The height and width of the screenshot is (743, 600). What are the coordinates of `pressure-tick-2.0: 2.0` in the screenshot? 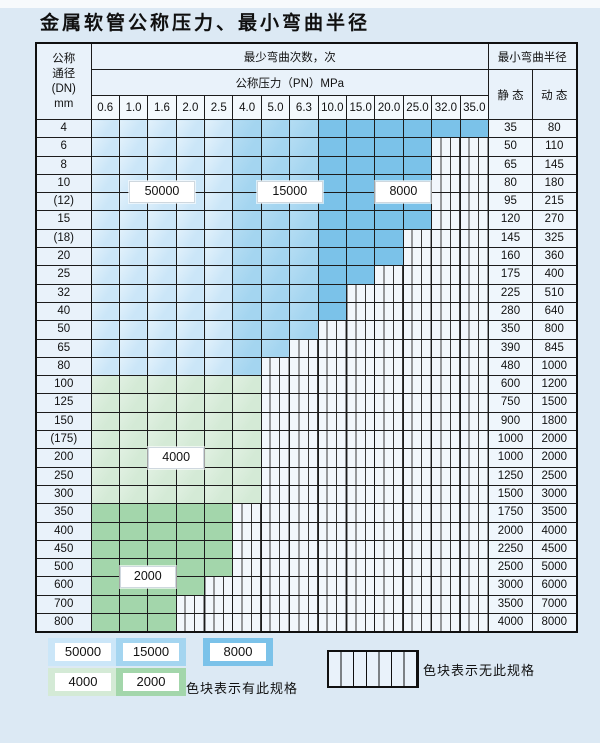 It's located at (190, 107).